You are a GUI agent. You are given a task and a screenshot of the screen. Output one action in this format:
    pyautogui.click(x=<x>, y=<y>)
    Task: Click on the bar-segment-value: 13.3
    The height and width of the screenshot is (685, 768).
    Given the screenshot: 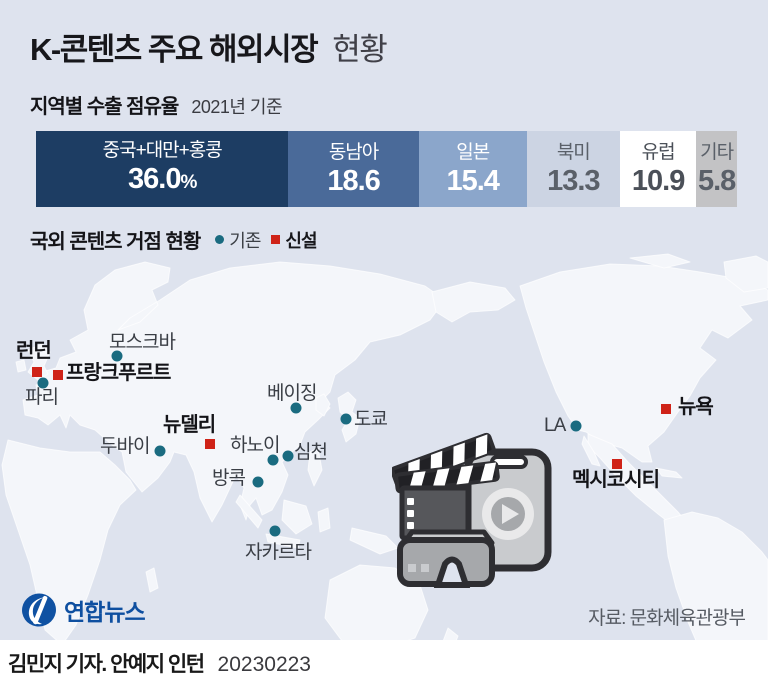 What is the action you would take?
    pyautogui.click(x=573, y=181)
    